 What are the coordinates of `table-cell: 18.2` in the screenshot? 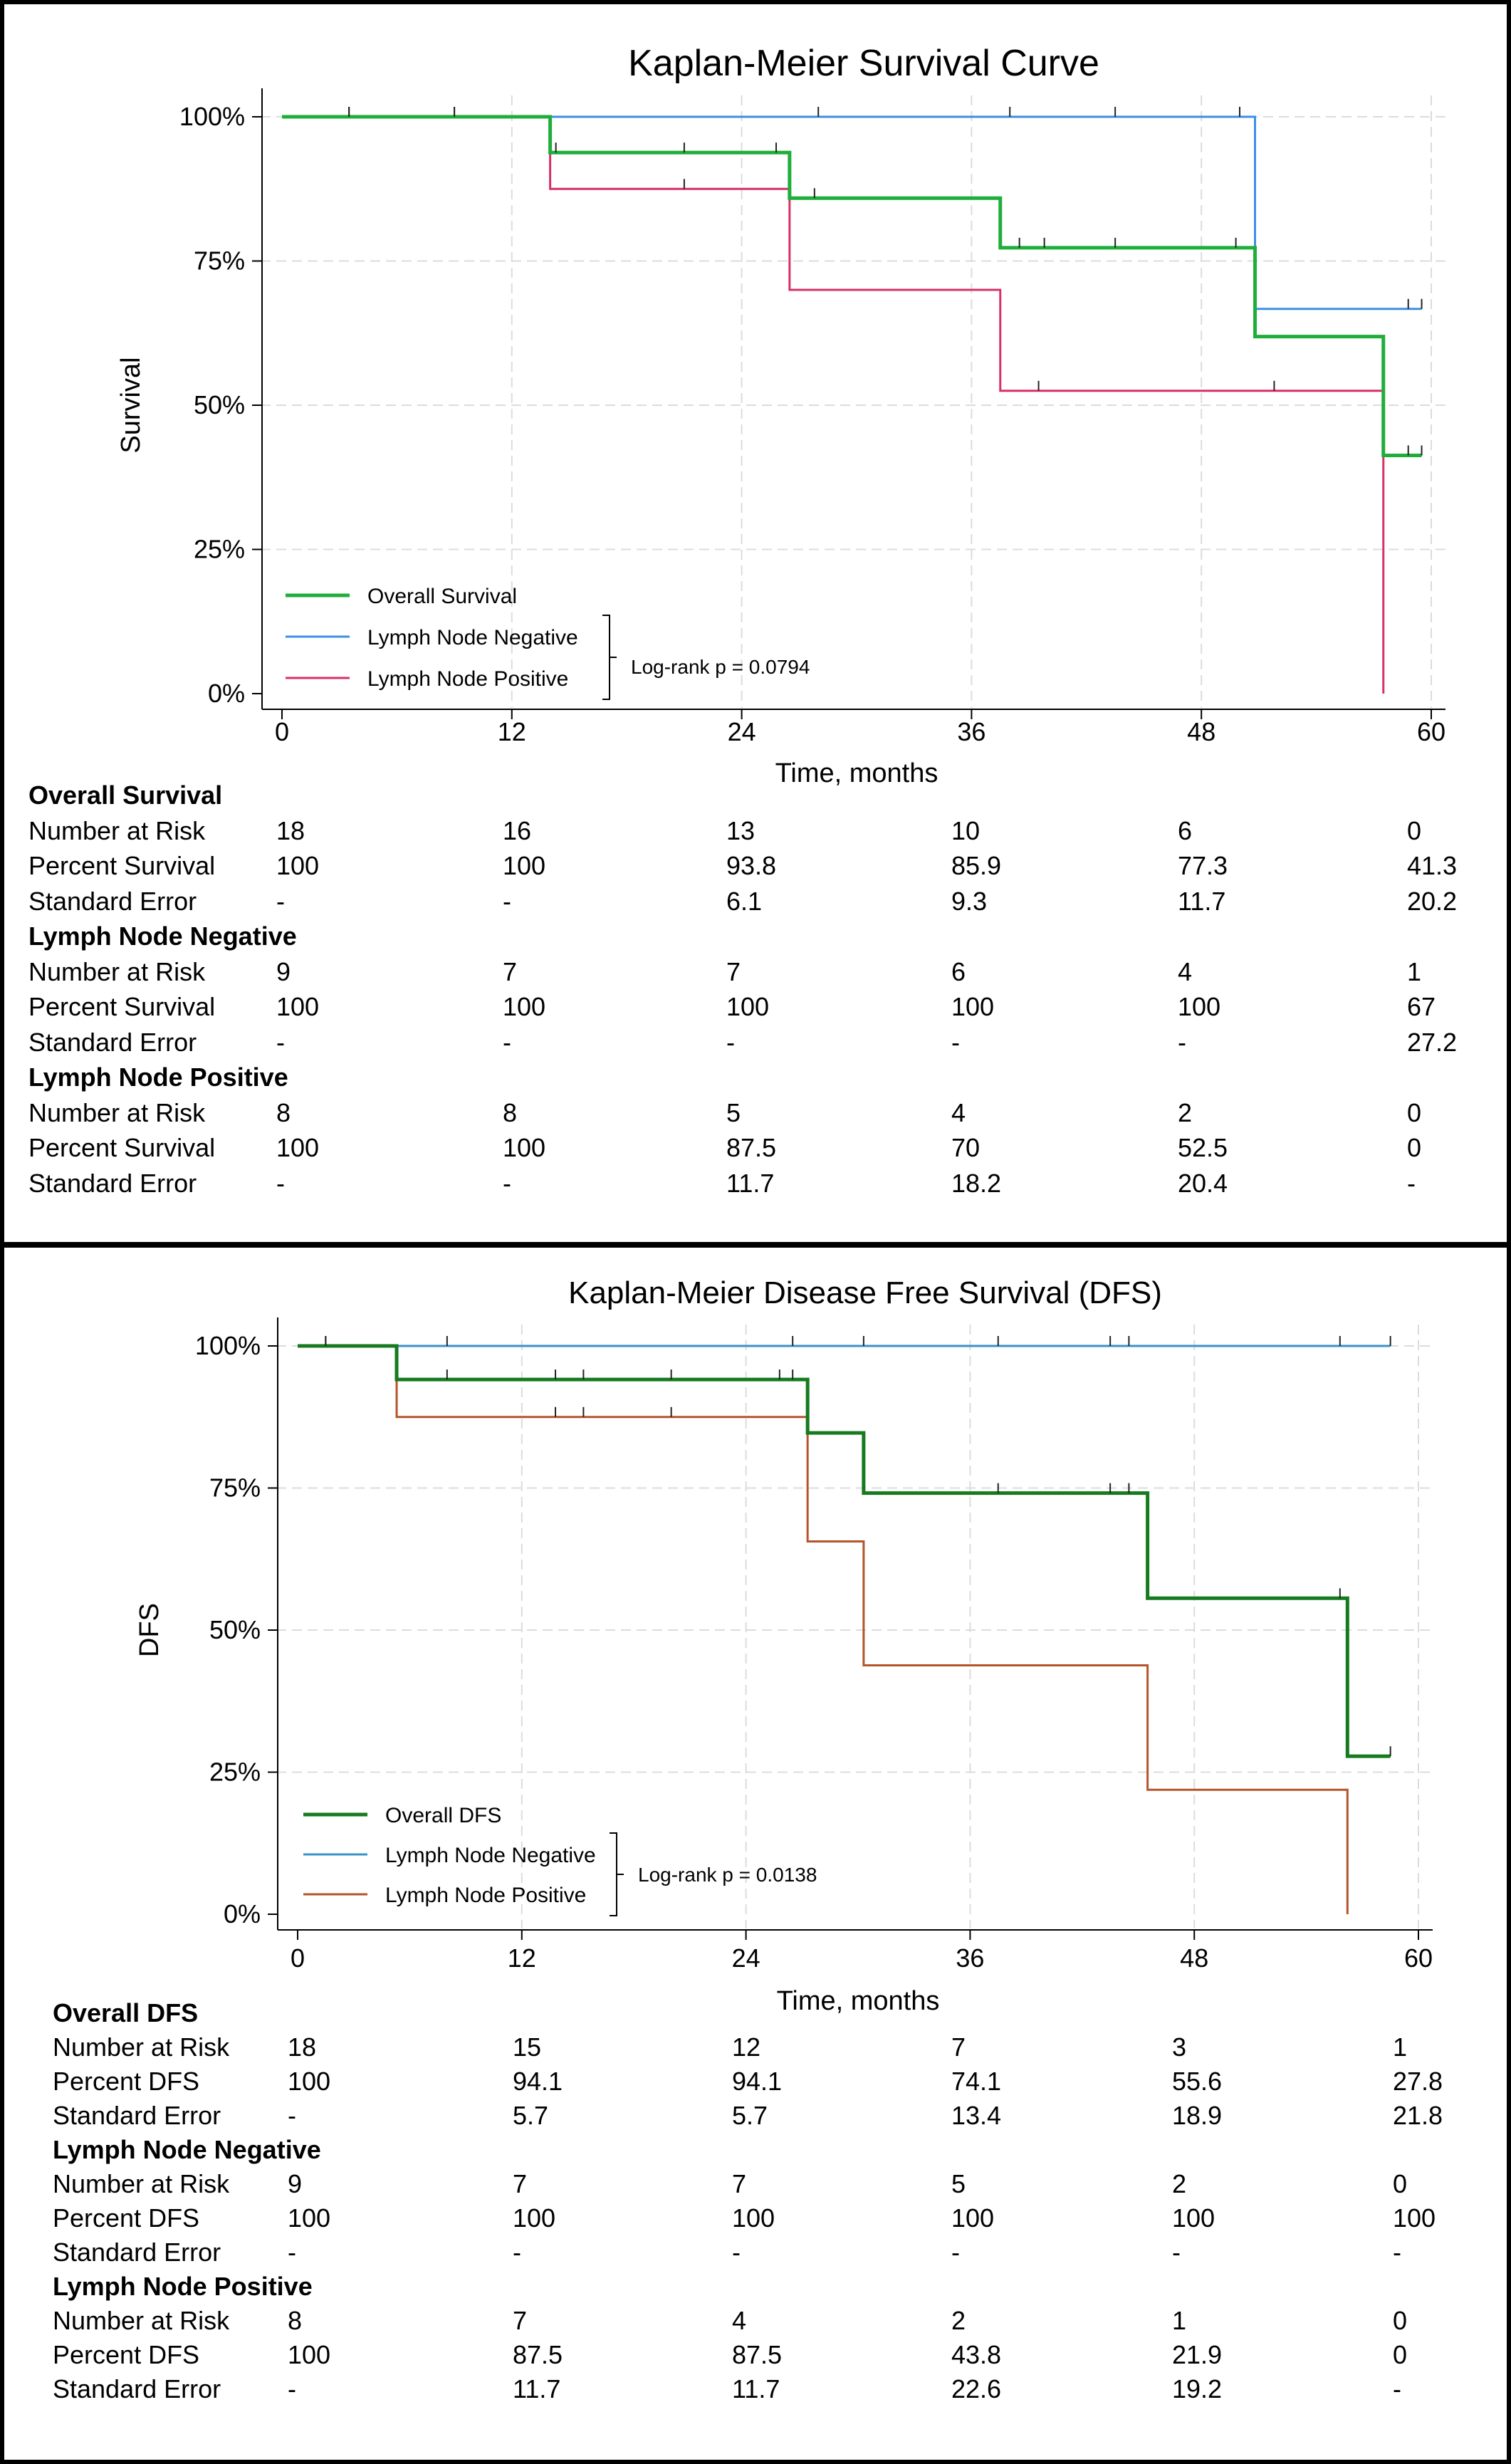 It's located at (977, 1183).